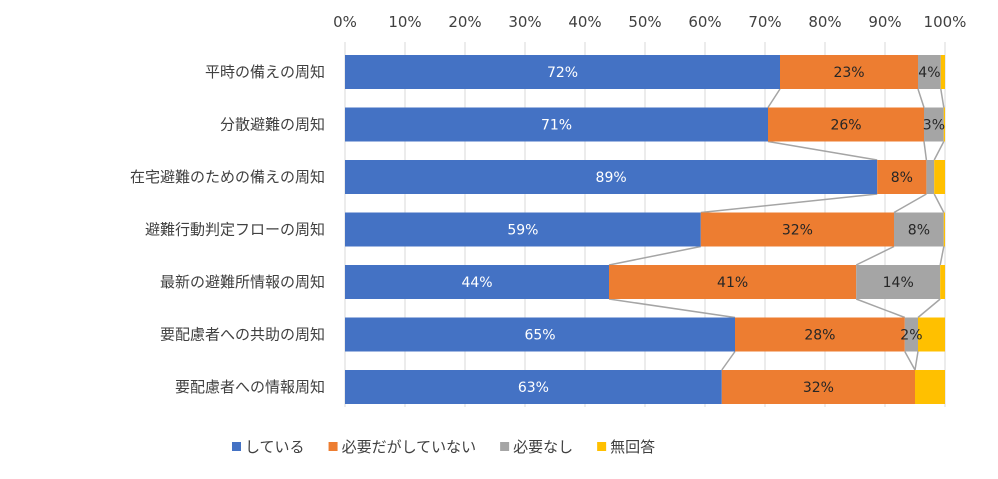  What do you see at coordinates (242, 282) in the screenshot?
I see `category-label: 最新の避難所情報の周知` at bounding box center [242, 282].